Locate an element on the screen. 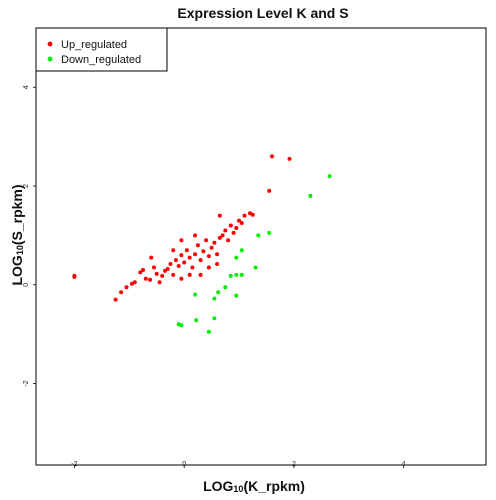  legend-box is located at coordinates (101, 49).